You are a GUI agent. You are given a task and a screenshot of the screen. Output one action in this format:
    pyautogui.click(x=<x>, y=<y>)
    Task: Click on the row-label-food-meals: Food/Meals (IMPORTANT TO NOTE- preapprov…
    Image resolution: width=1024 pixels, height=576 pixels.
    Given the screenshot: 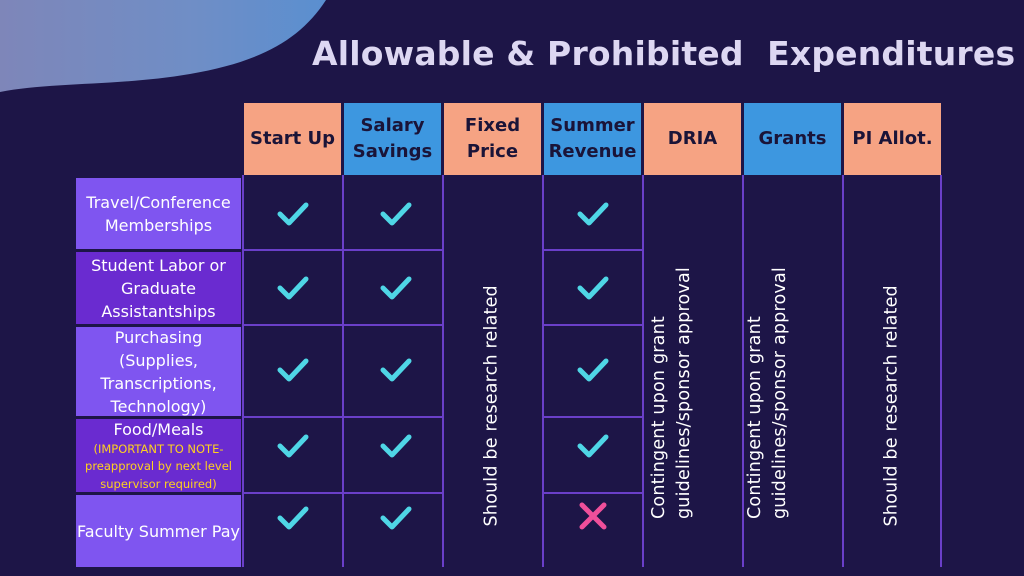 What is the action you would take?
    pyautogui.click(x=158, y=455)
    